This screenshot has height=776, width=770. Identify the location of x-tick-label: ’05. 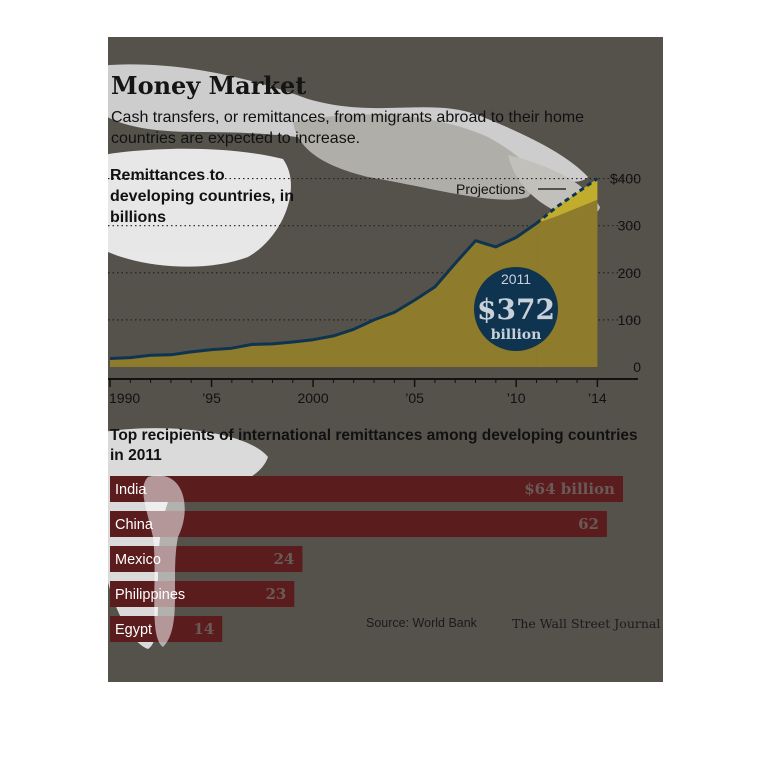
(414, 398).